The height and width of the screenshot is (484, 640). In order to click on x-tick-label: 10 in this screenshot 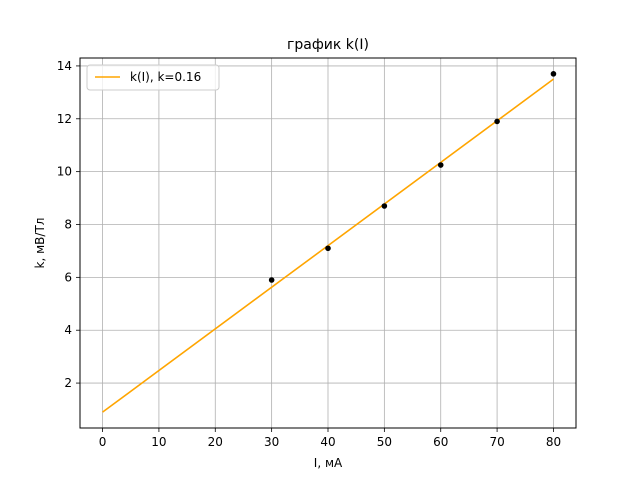, I will do `click(158, 442)`.